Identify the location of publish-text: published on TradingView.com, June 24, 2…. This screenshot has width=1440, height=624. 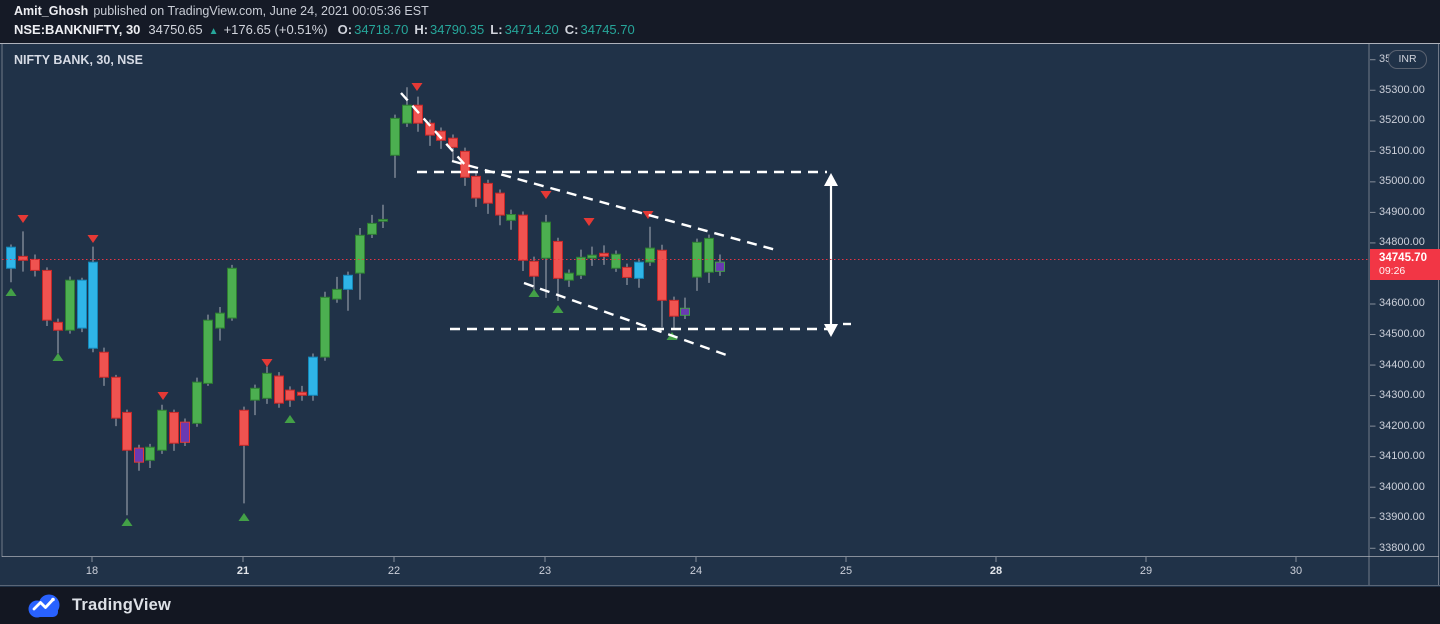
(261, 11).